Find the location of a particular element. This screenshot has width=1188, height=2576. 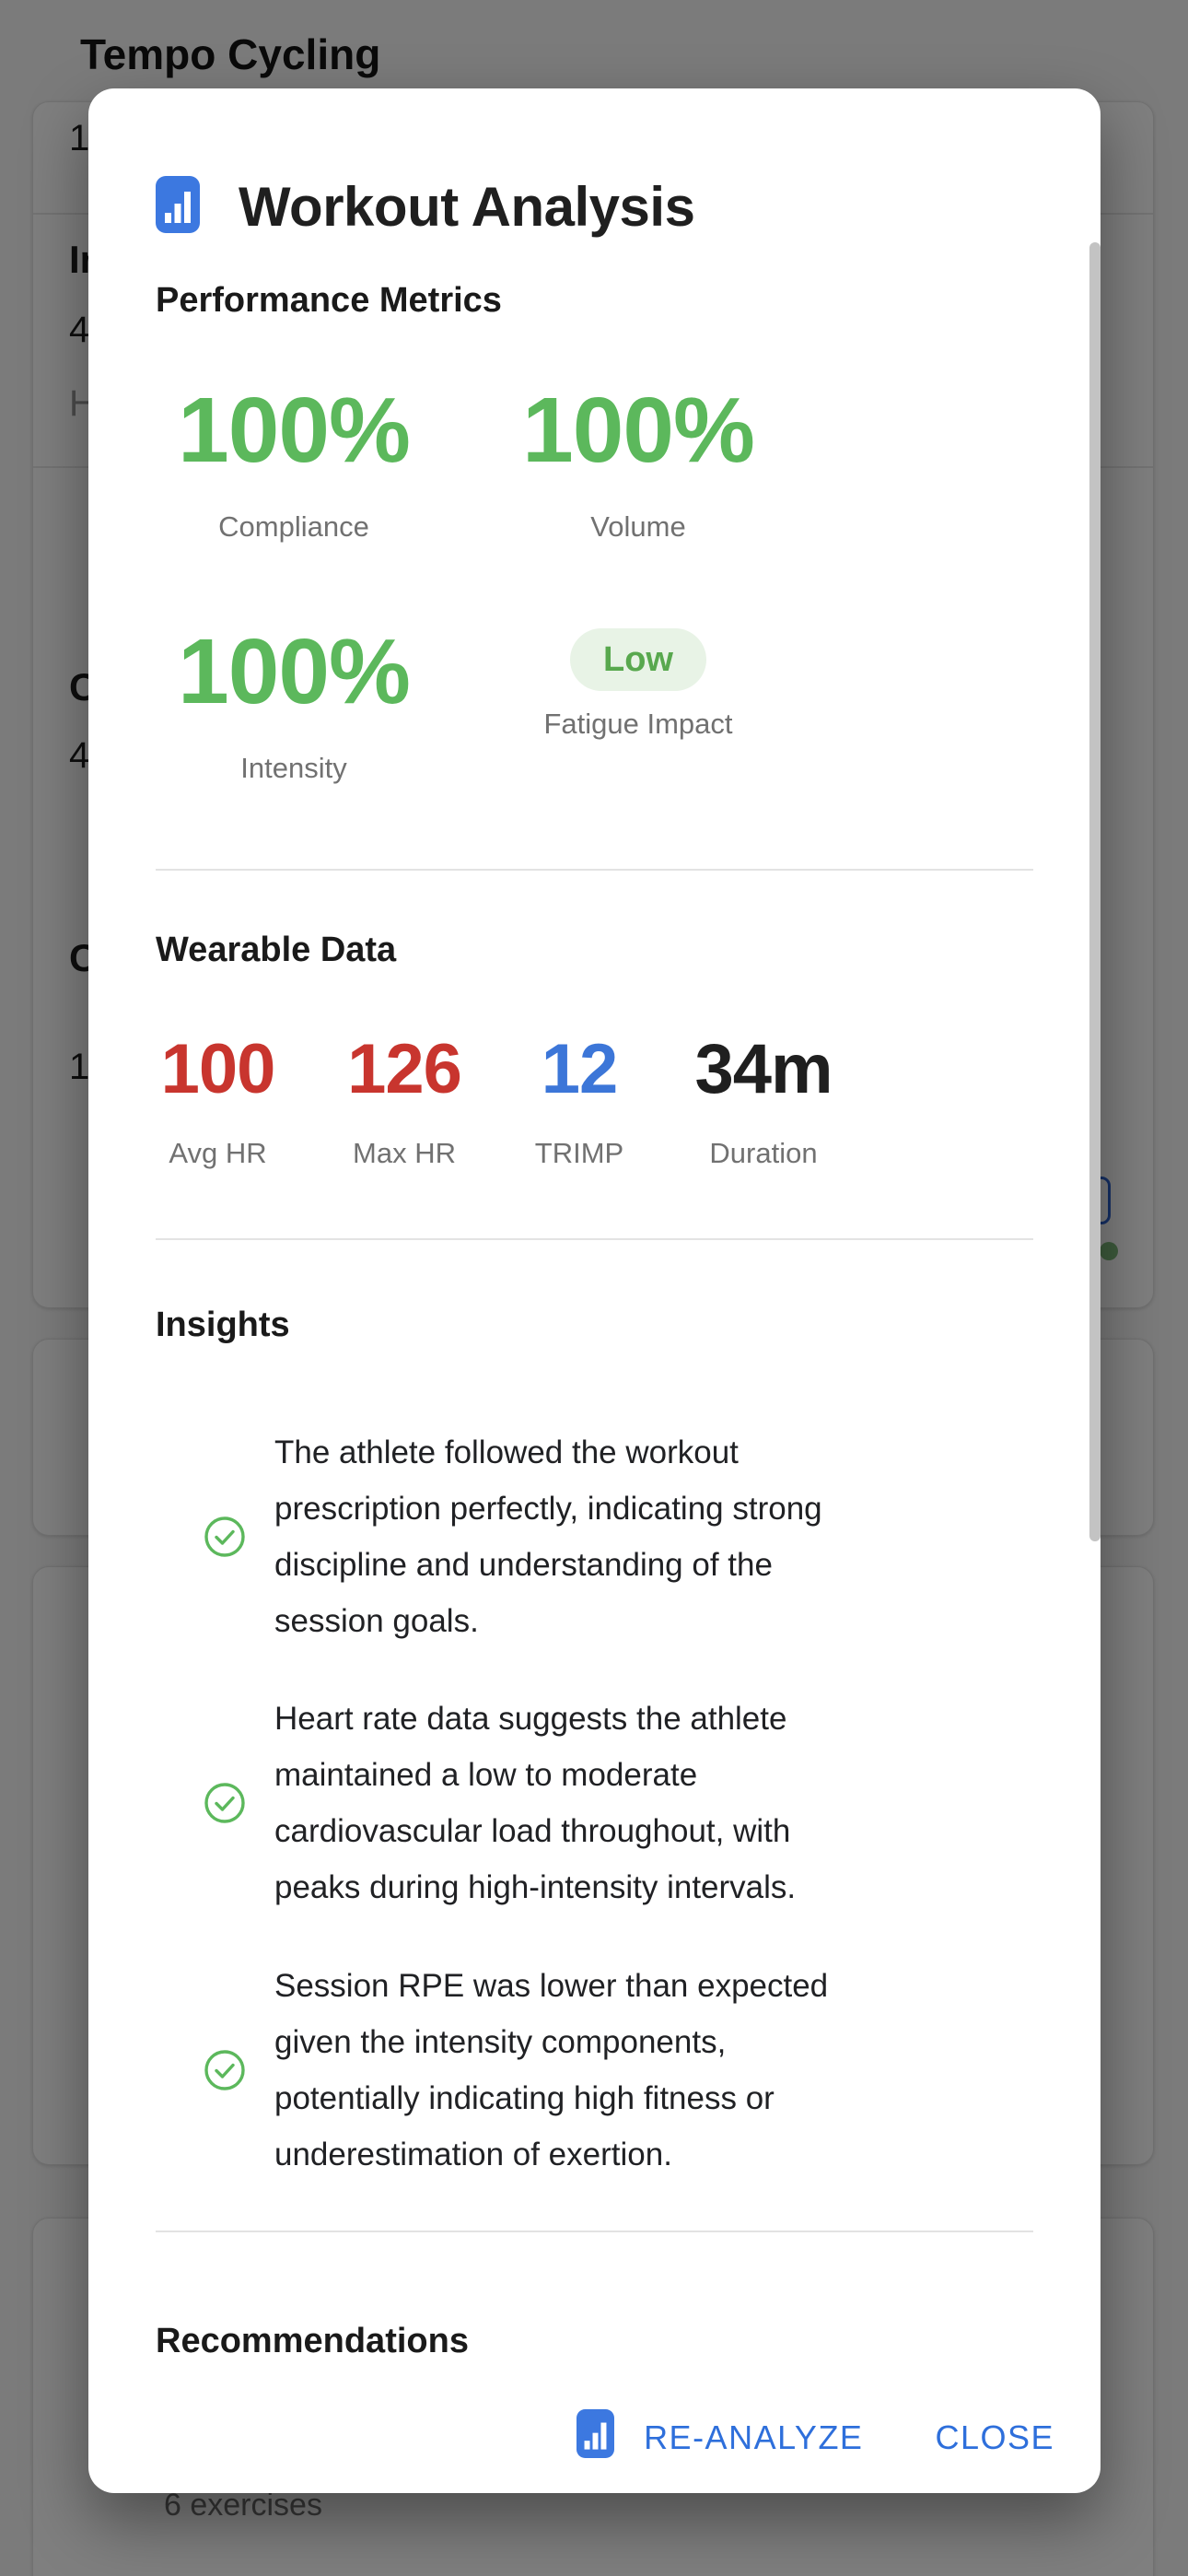

insights-heading: Insights is located at coordinates (223, 1325).